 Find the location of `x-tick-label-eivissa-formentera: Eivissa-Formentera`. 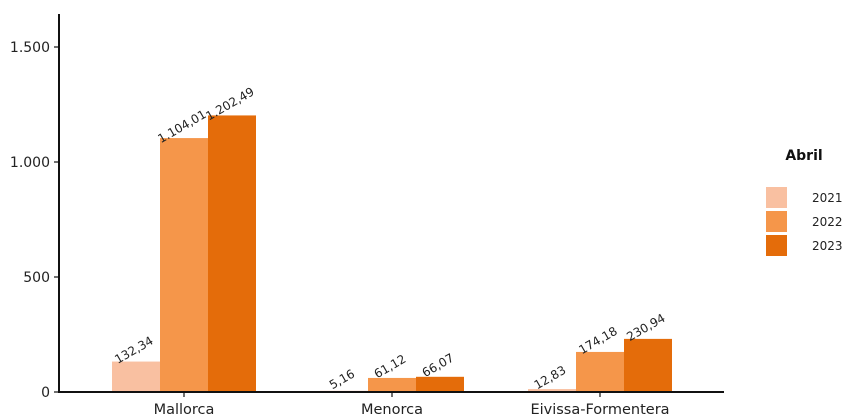

x-tick-label-eivissa-formentera: Eivissa-Formentera is located at coordinates (599, 409).